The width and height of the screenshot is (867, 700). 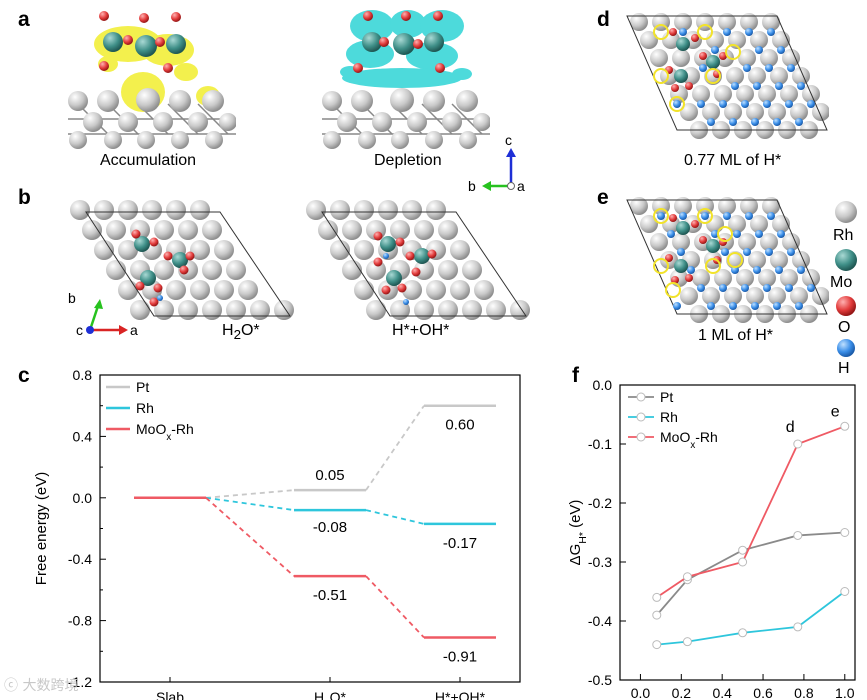 I want to click on caption-h2o: H2O*, so click(x=241, y=332).